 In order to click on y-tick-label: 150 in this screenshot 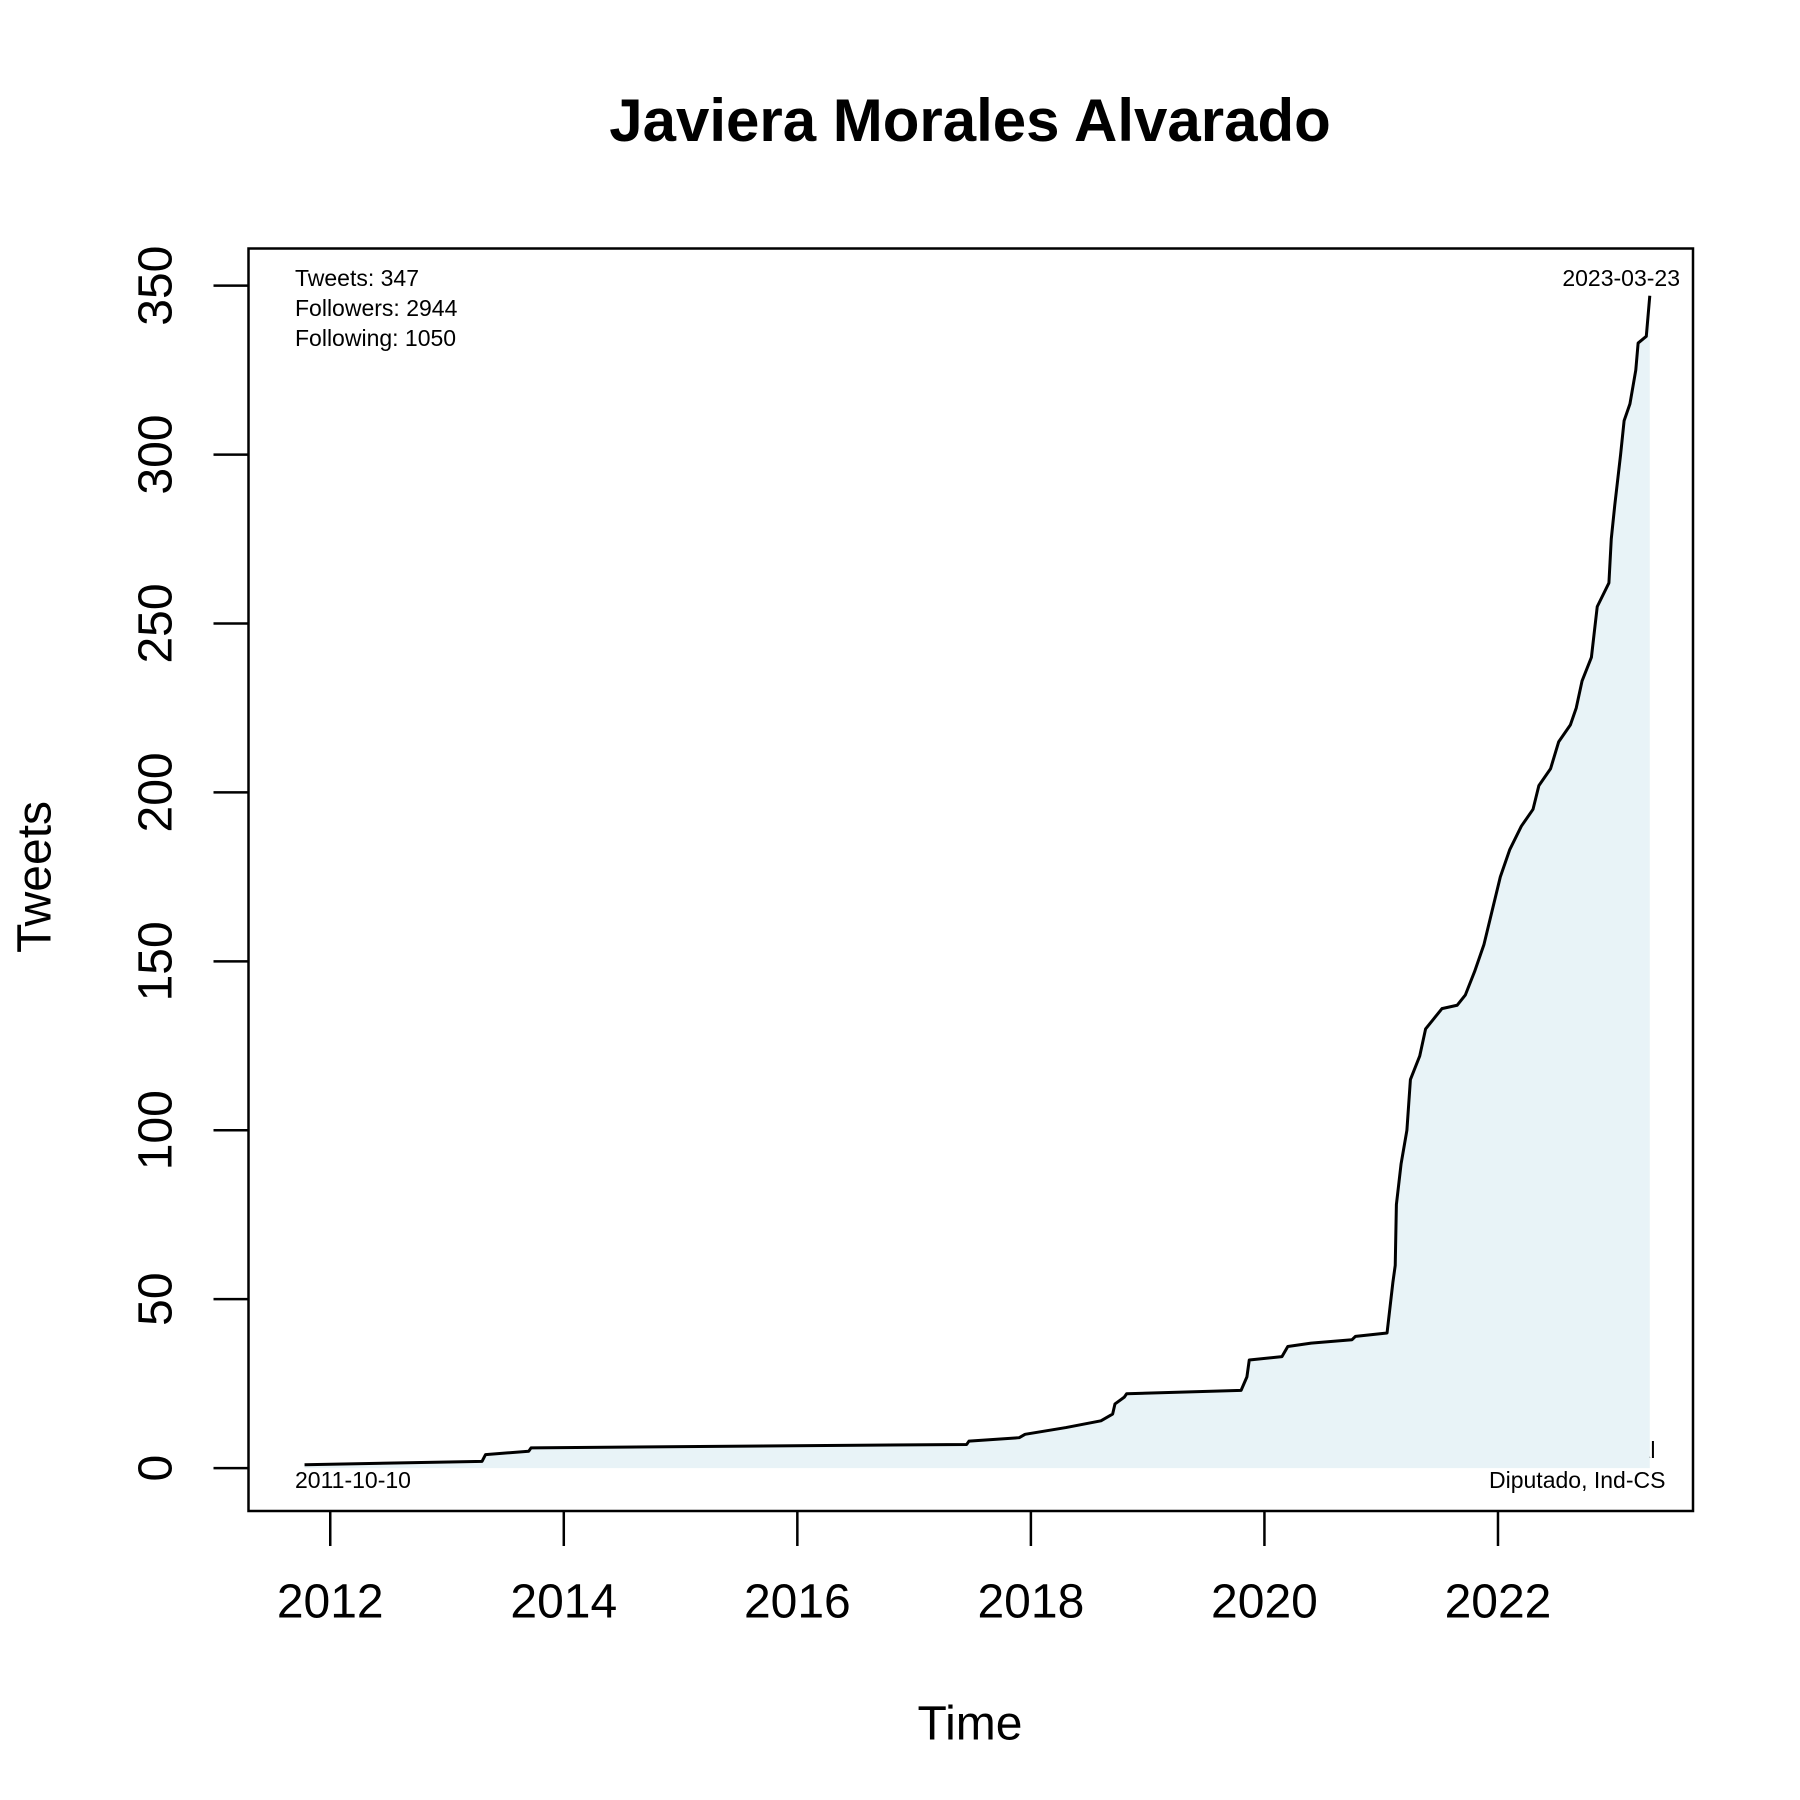, I will do `click(156, 961)`.